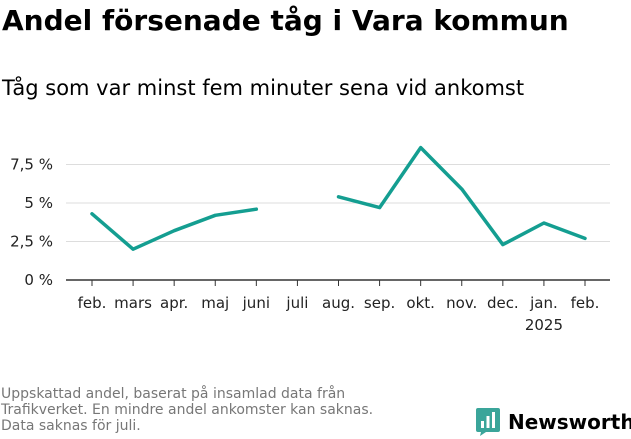 The width and height of the screenshot is (631, 439). Describe the element at coordinates (503, 303) in the screenshot. I see `x-tick-label: dec.` at that location.